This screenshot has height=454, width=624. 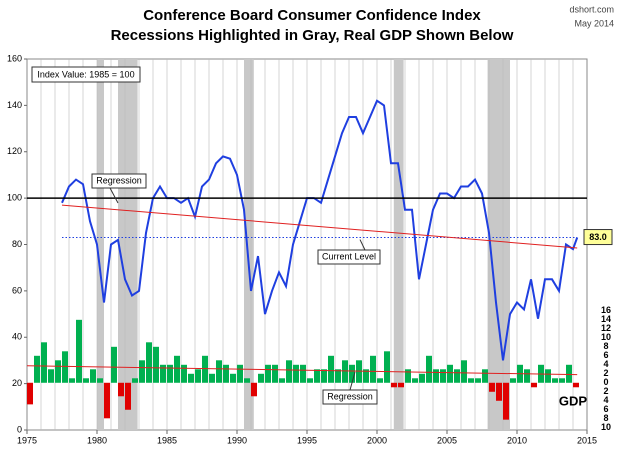 I want to click on x-tick-label: 1990, so click(x=237, y=440).